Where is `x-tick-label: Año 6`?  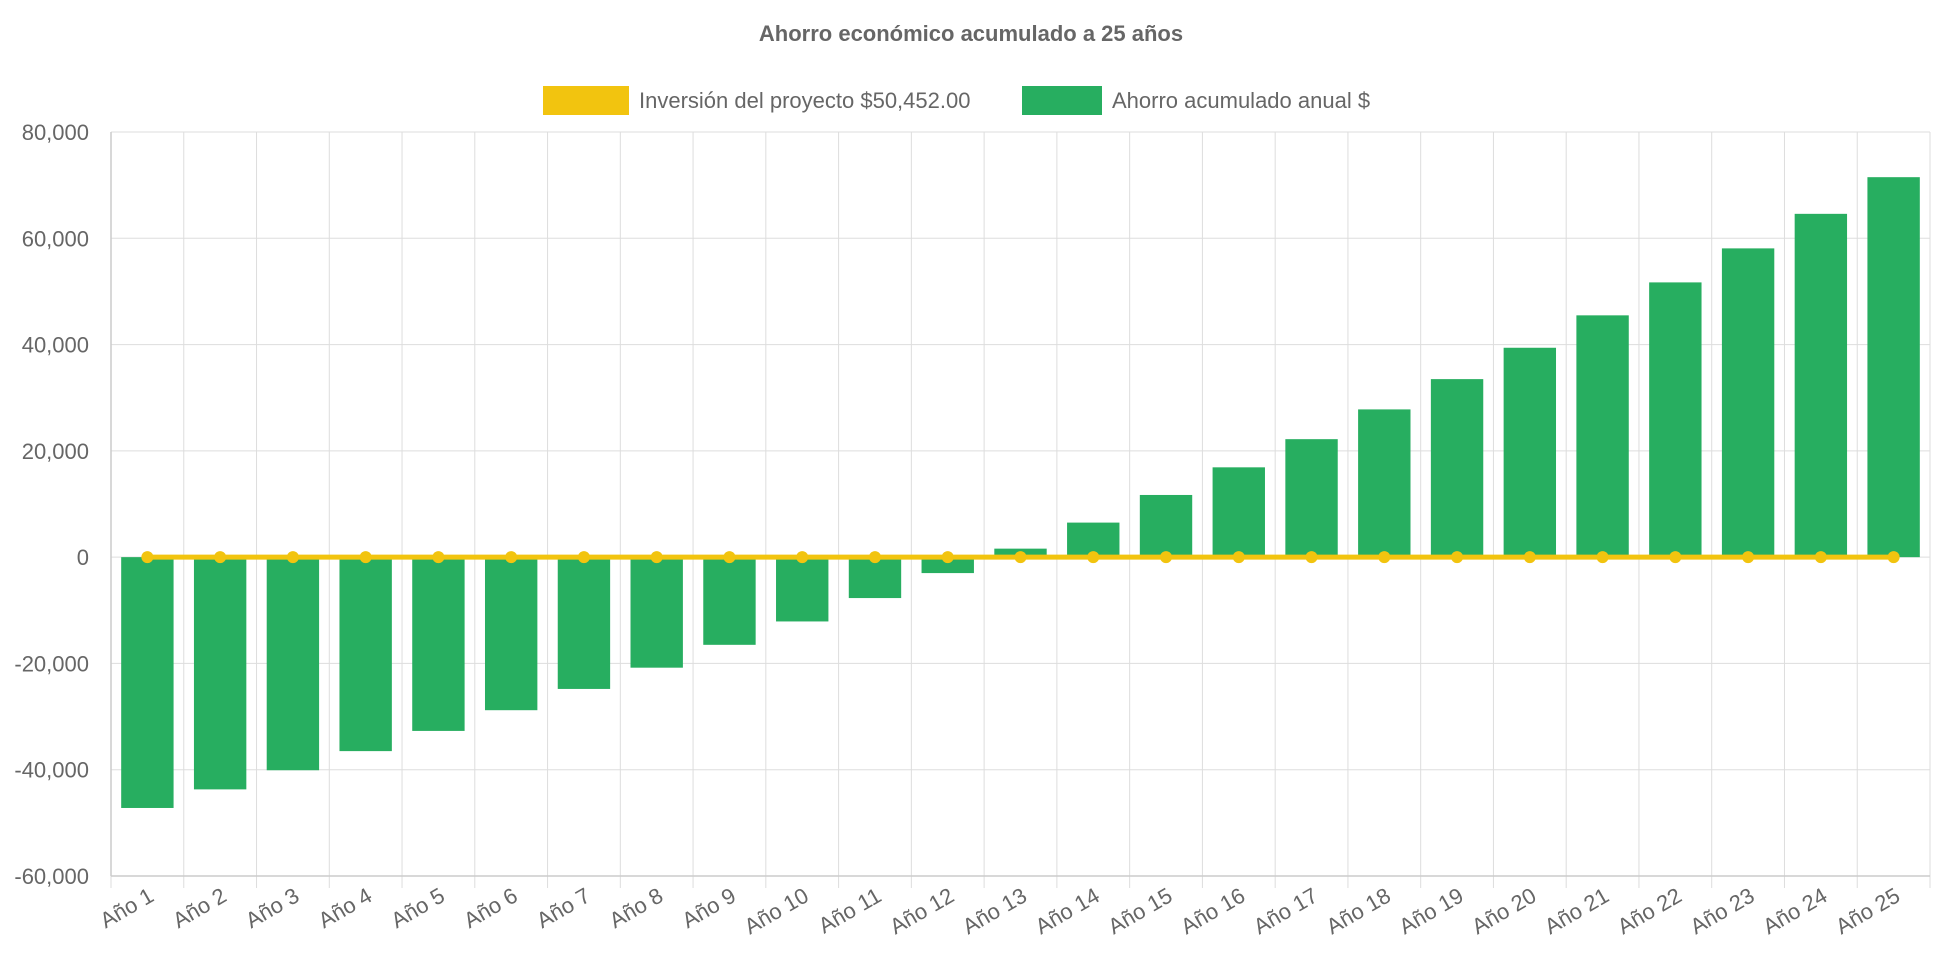
x-tick-label: Año 6 is located at coordinates (490, 908).